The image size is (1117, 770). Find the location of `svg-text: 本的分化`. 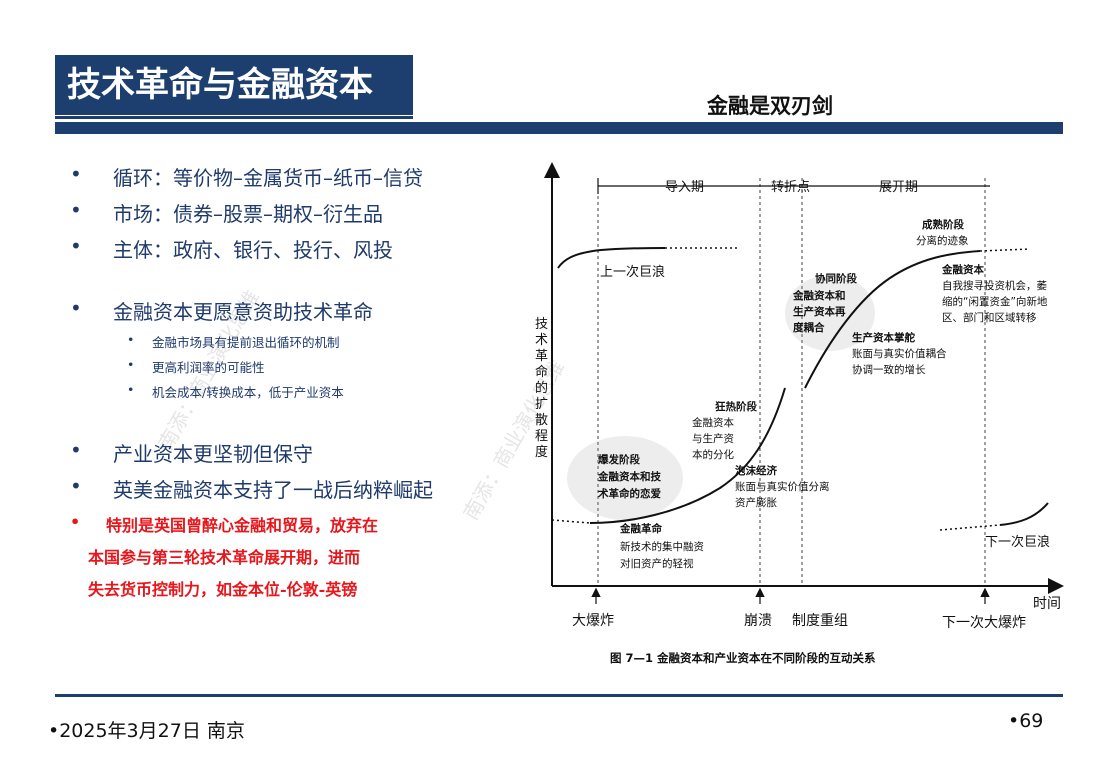

svg-text: 本的分化 is located at coordinates (713, 454).